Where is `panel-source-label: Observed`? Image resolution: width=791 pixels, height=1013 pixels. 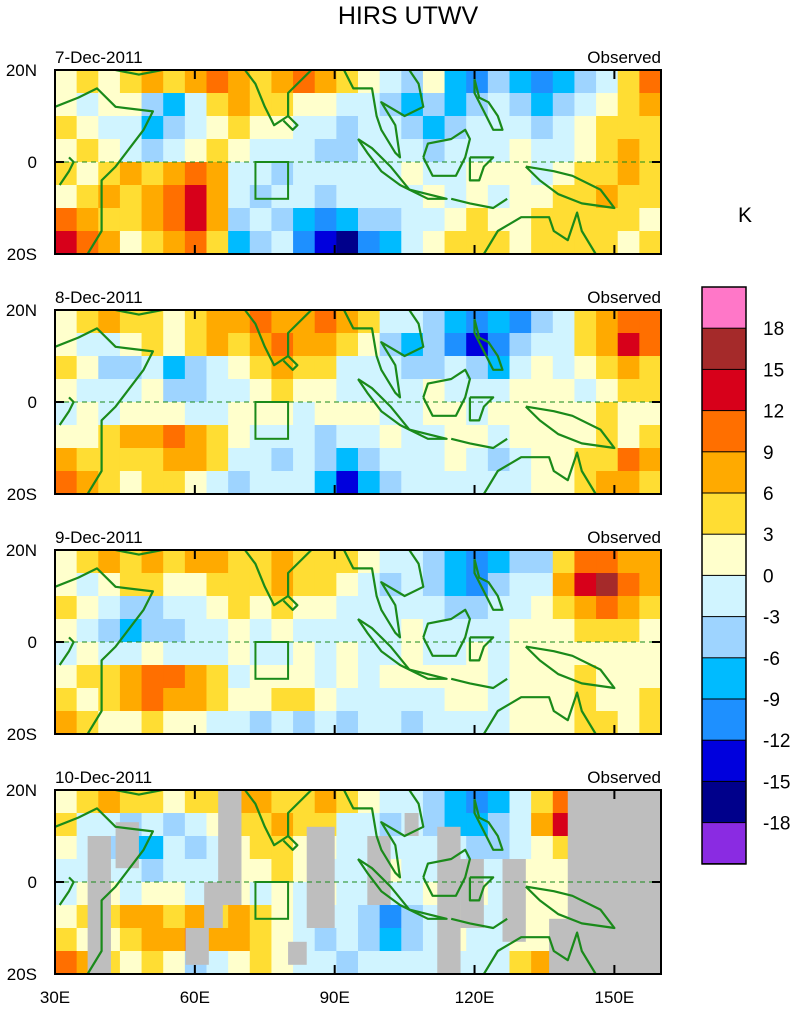
panel-source-label: Observed is located at coordinates (624, 297).